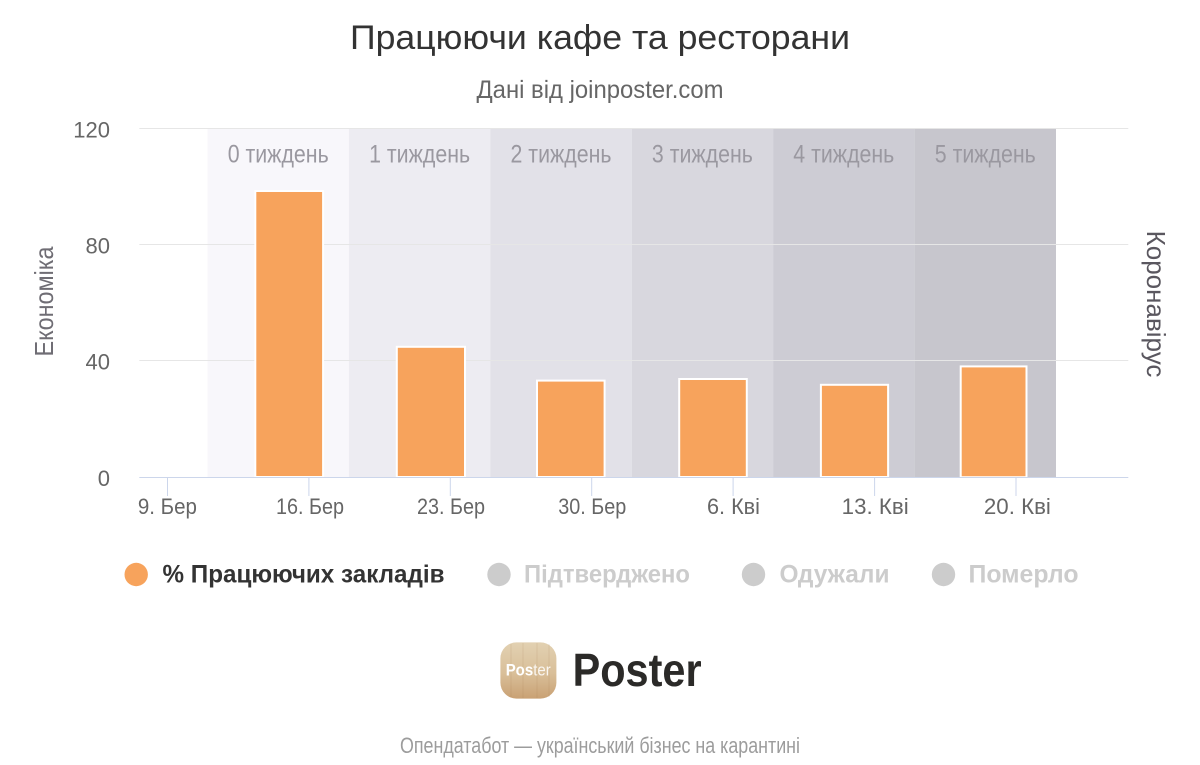  Describe the element at coordinates (91, 130) in the screenshot. I see `svg-text: 120` at that location.